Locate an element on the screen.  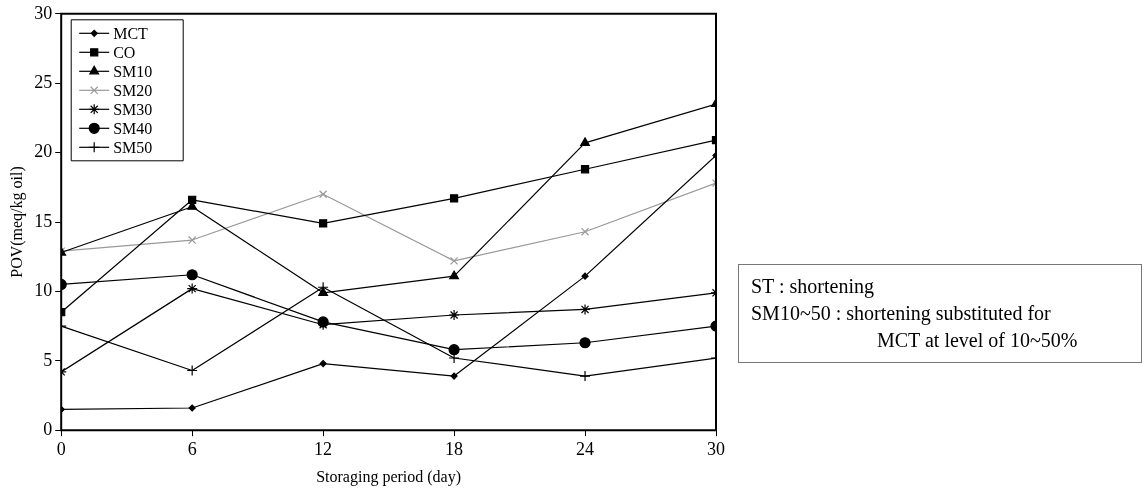
y-tick-label: 30 is located at coordinates (43, 12).